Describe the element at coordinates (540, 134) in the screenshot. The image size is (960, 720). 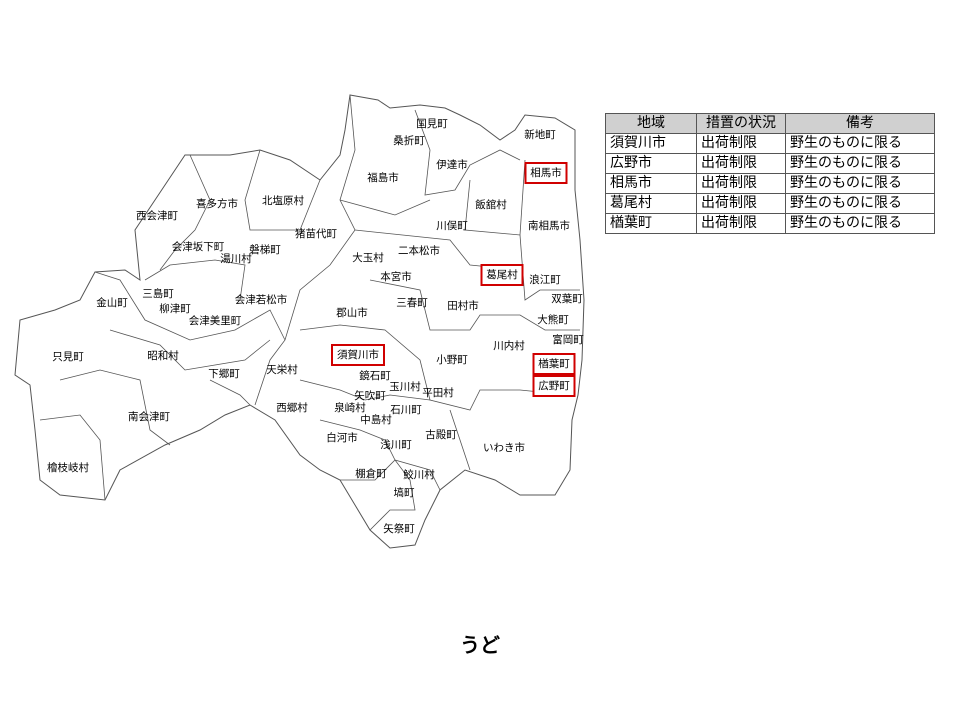
I see `municipality-label: 新地町` at that location.